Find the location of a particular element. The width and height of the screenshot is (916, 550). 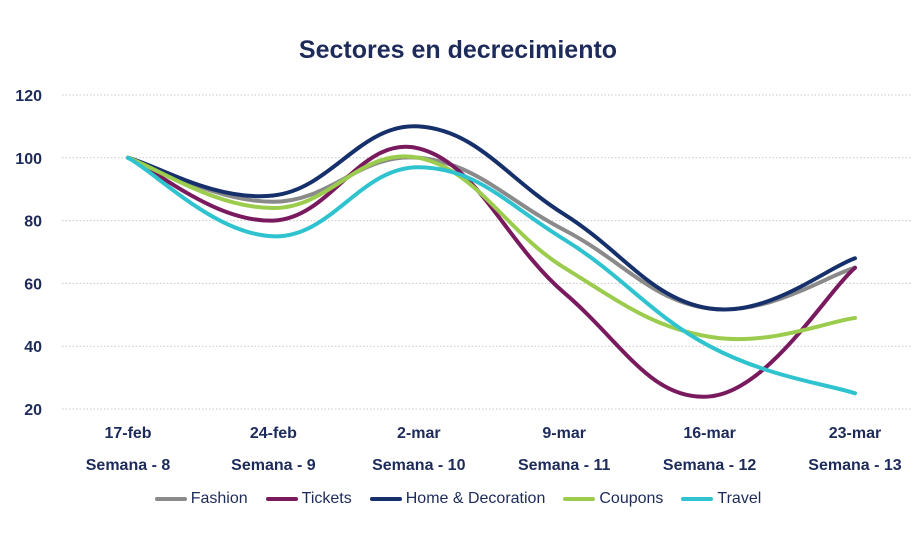

y-axis-ticks: 20 40 60 80 100 120 is located at coordinates (28, 253).